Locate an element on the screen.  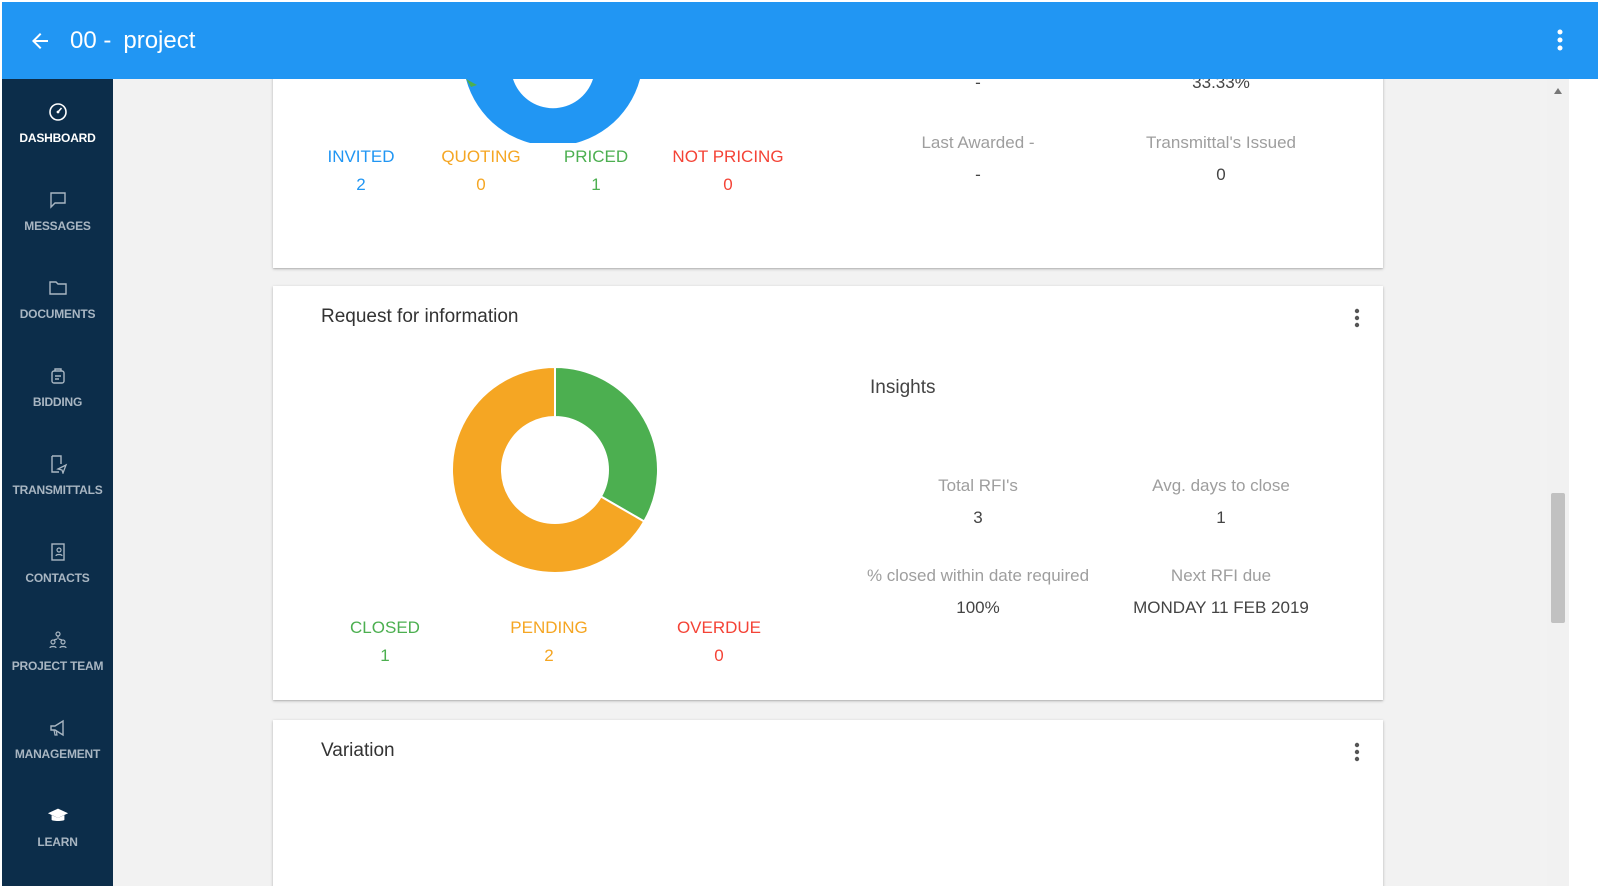
rfi-donut-chart is located at coordinates (555, 470).